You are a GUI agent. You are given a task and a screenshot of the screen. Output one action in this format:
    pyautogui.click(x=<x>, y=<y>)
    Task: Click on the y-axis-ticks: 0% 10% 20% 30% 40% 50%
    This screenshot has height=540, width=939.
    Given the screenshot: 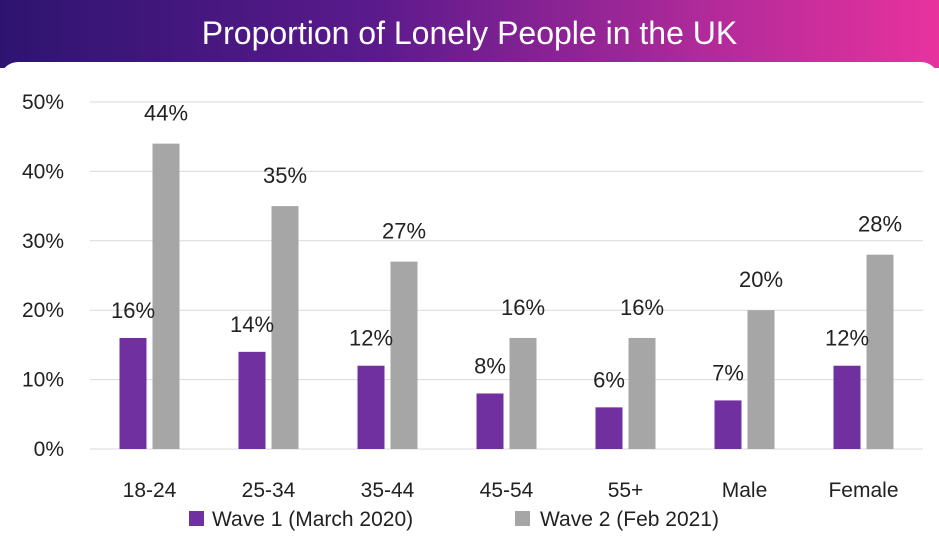 What is the action you would take?
    pyautogui.click(x=43, y=276)
    